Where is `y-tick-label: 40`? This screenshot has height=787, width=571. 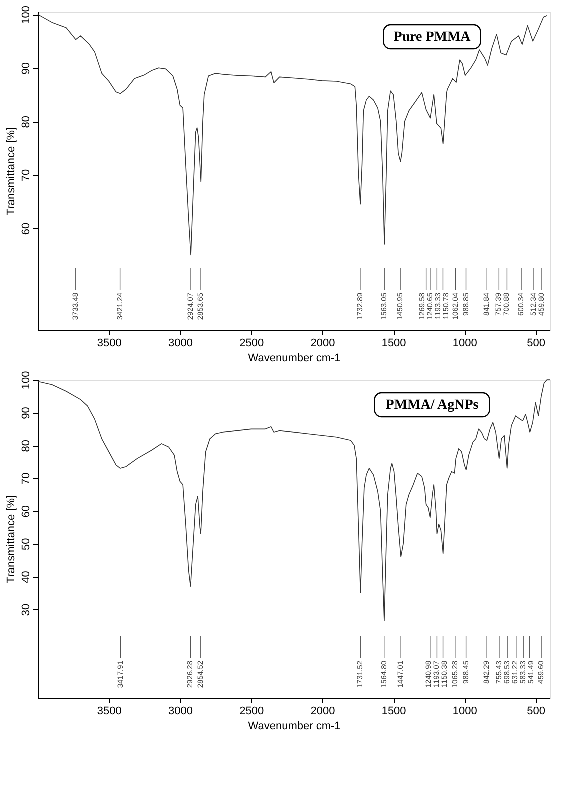
y-tick-label: 40 is located at coordinates (26, 577).